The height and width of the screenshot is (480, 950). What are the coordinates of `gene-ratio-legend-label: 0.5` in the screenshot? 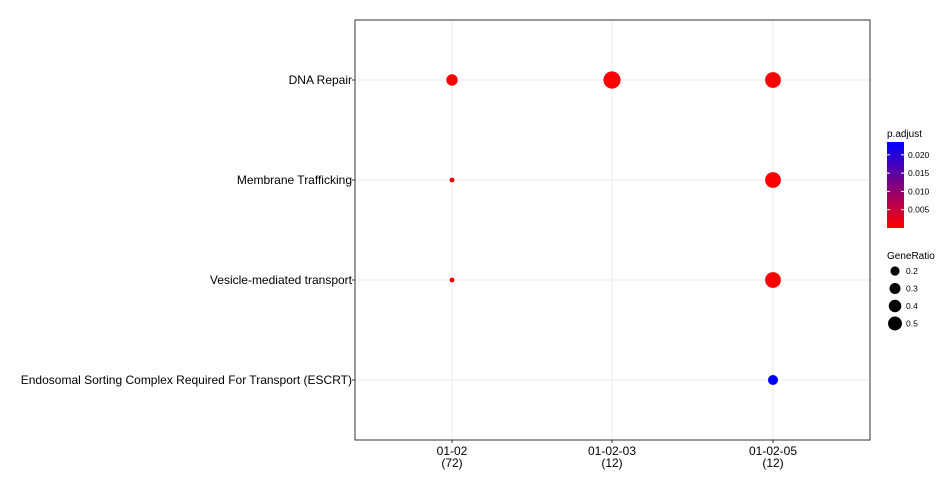 It's located at (912, 324).